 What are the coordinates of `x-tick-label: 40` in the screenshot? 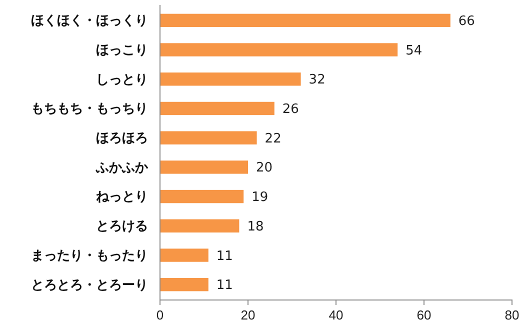 It's located at (336, 315).